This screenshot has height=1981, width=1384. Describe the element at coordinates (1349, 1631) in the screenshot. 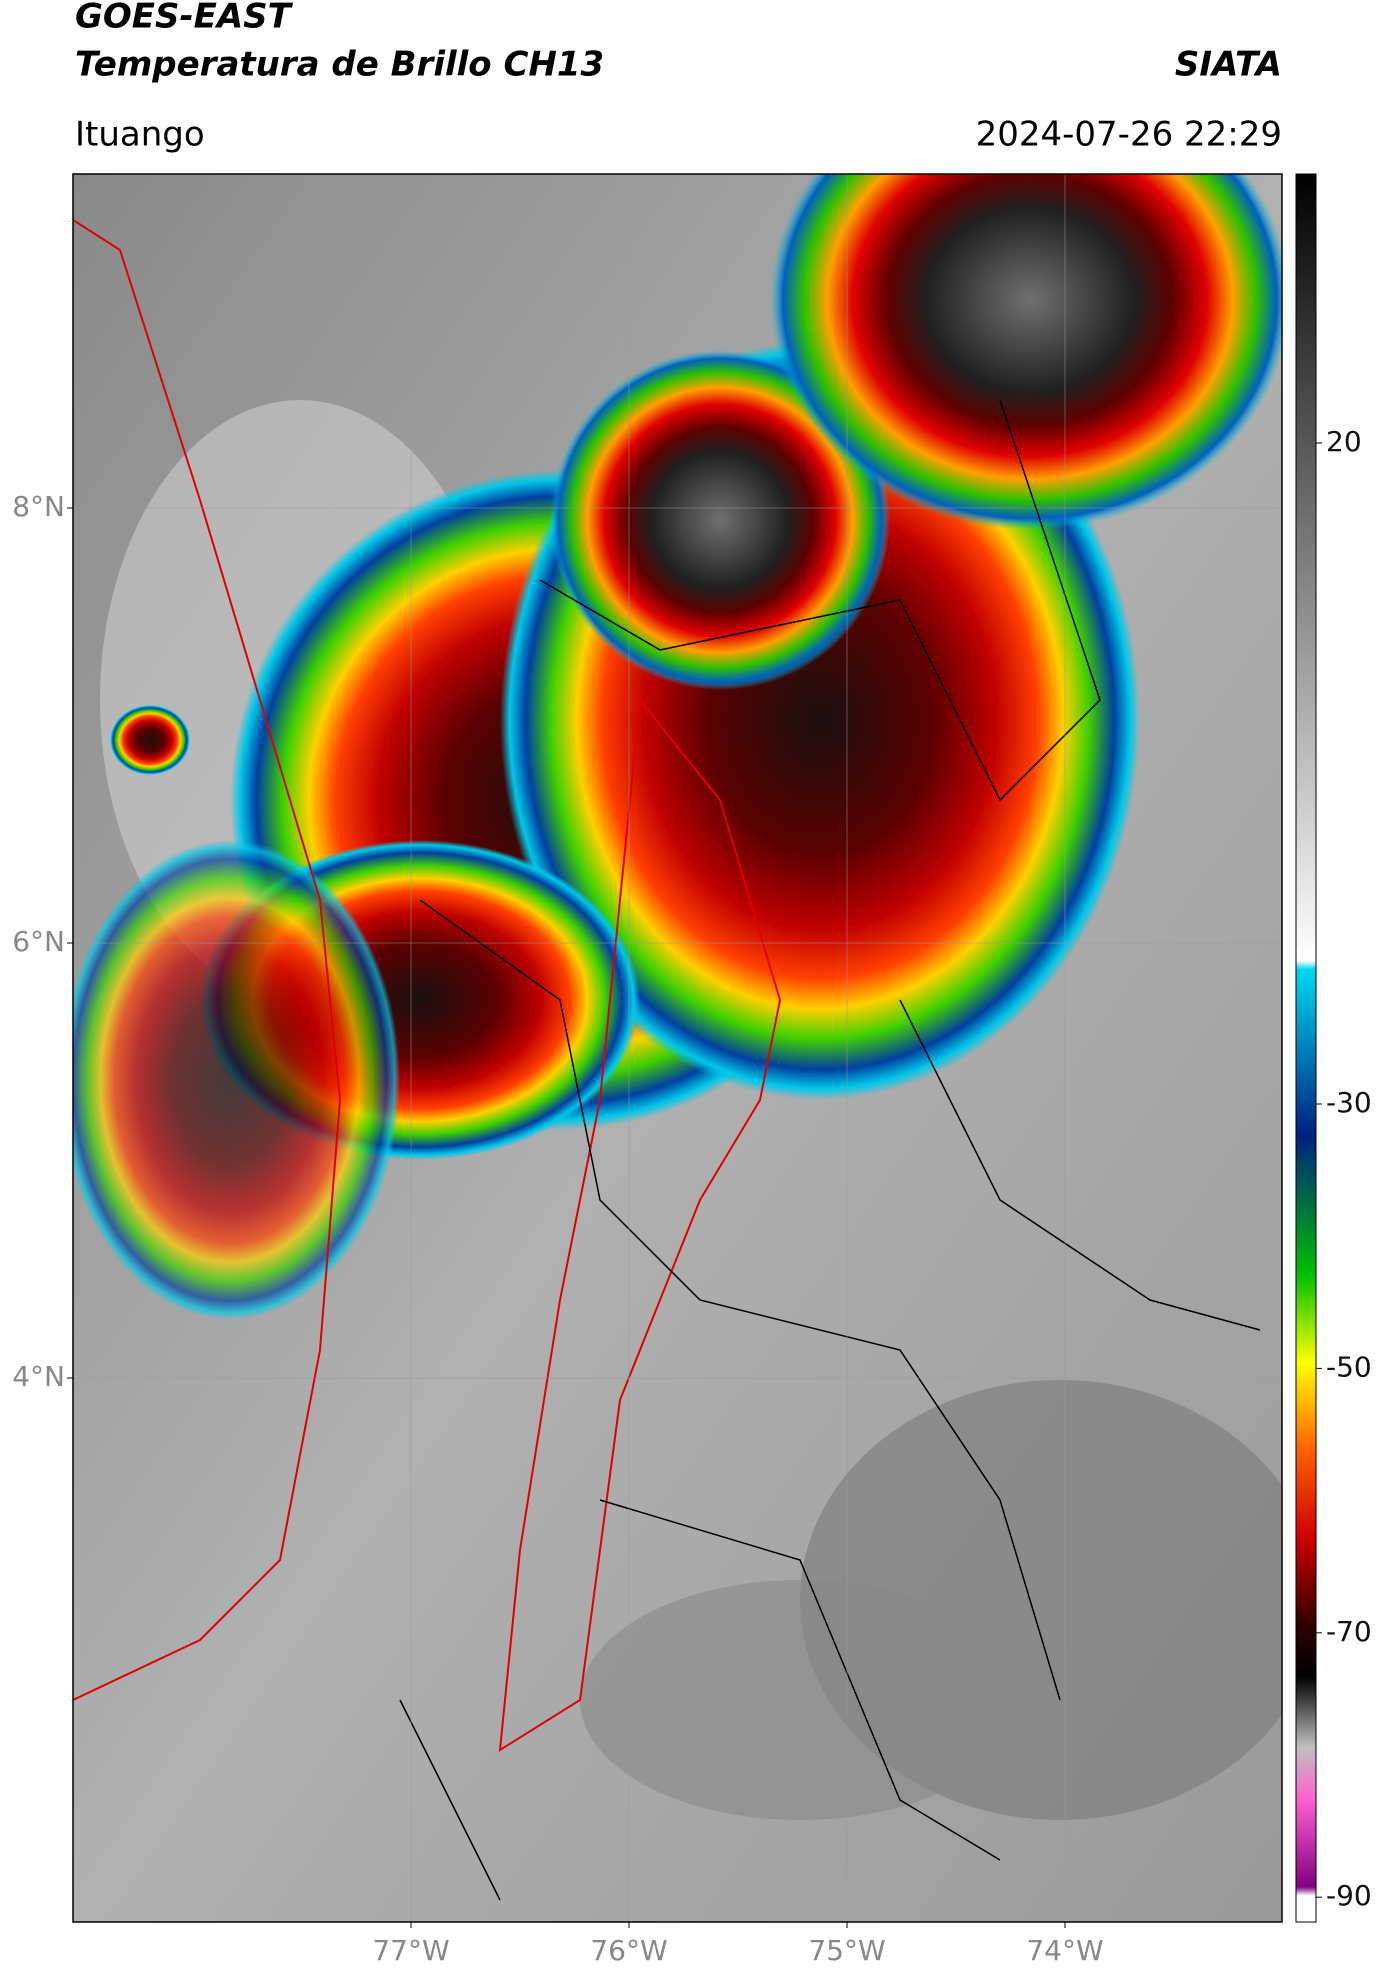

I see `colorbar-tick-label: -70` at that location.